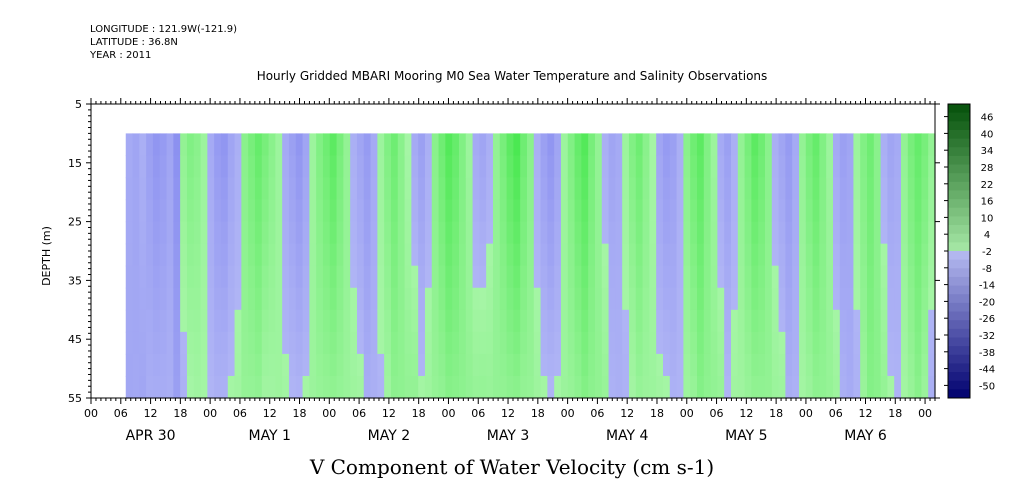 This screenshot has width=1009, height=504. I want to click on x-tick-label: 18, so click(895, 413).